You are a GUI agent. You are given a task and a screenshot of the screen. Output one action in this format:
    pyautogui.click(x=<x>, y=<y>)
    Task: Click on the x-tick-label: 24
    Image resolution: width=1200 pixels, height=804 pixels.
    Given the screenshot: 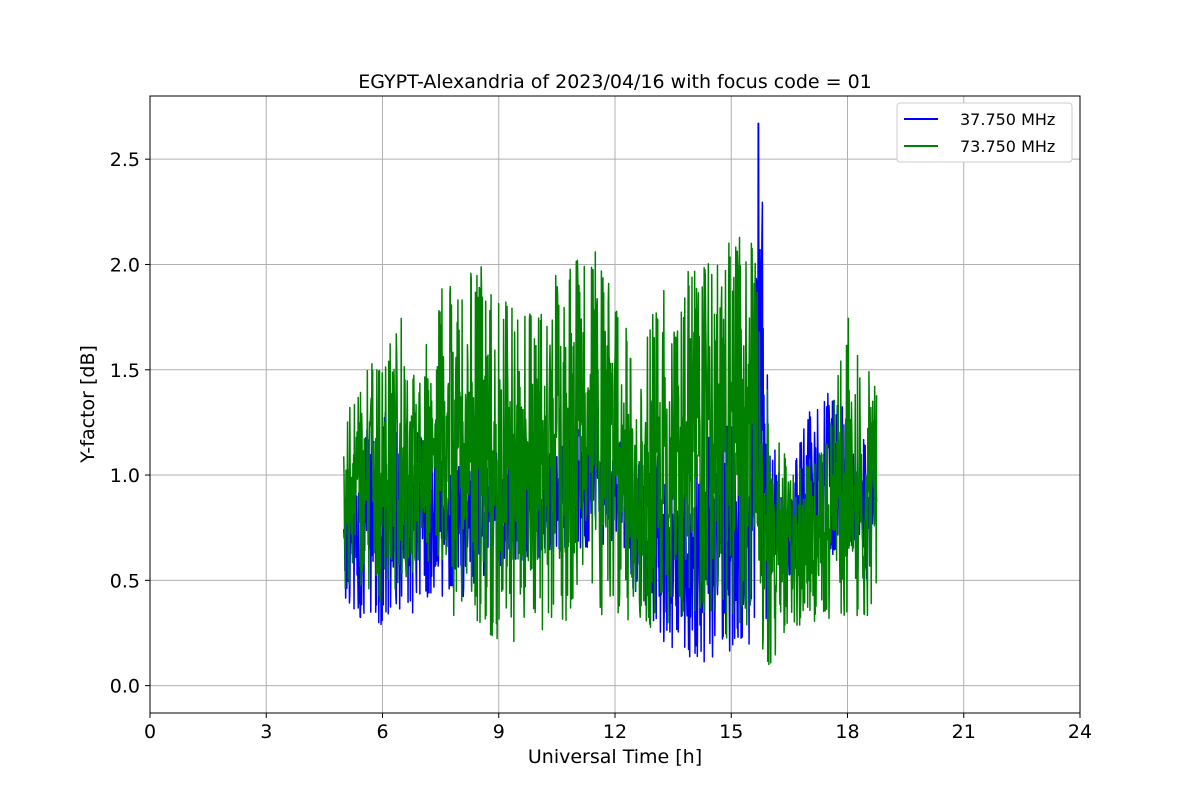 What is the action you would take?
    pyautogui.click(x=1080, y=732)
    